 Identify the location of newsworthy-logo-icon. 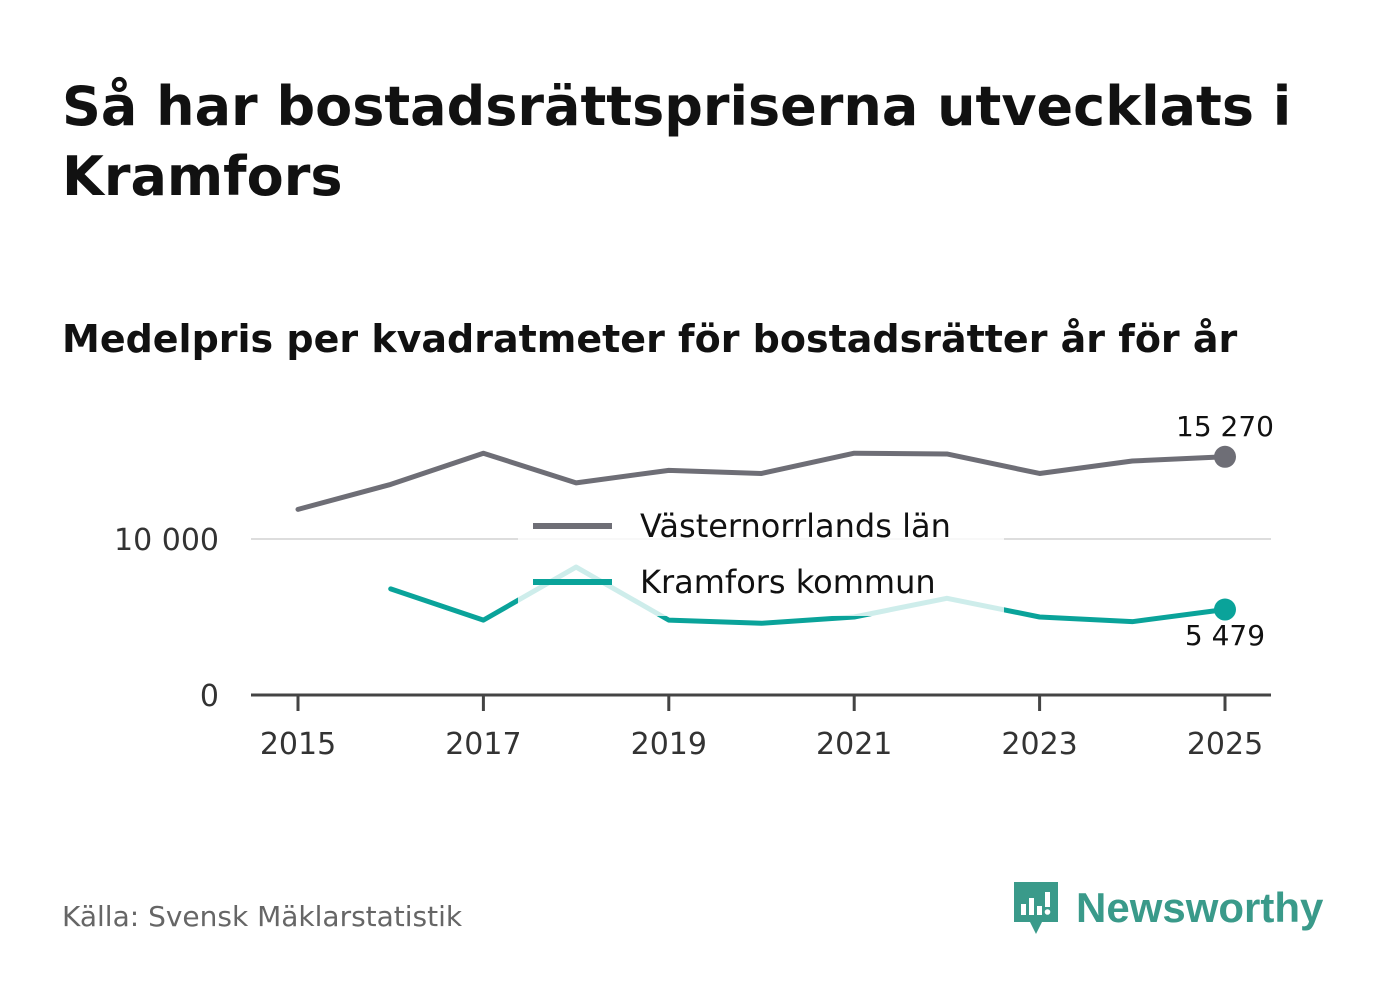
(1036, 908).